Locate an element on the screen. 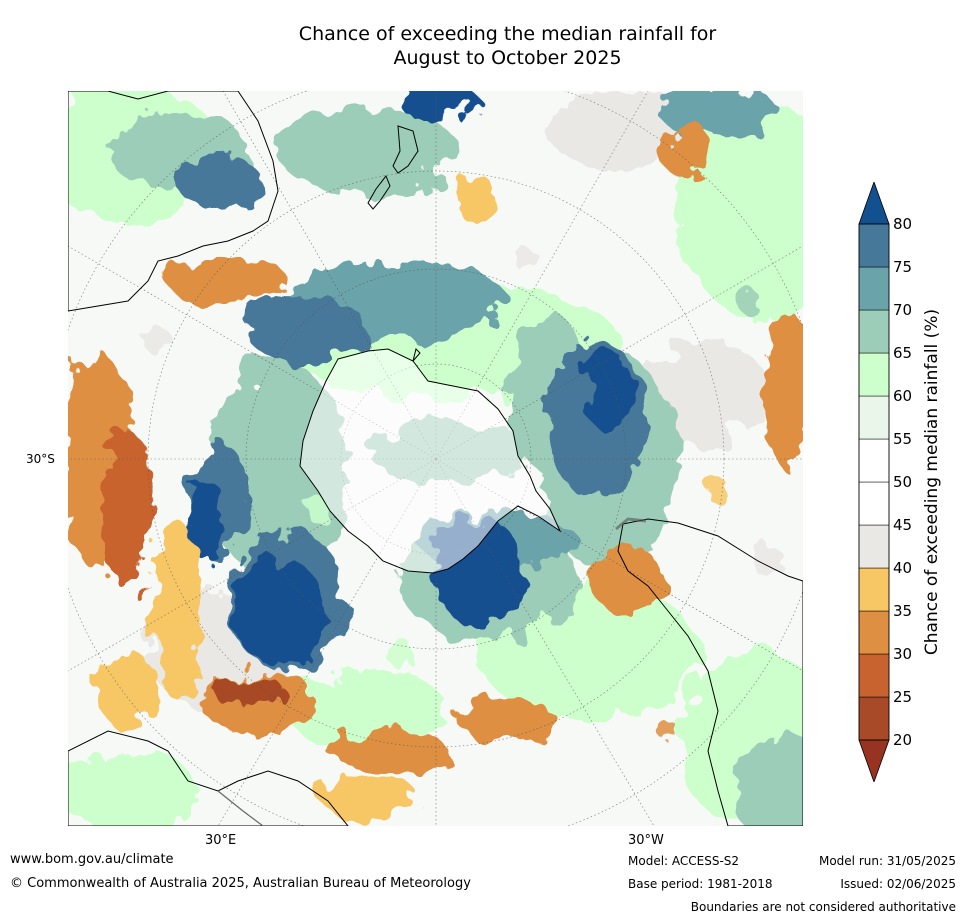 The height and width of the screenshot is (919, 965). colorbar-tick-label: 50 is located at coordinates (903, 482).